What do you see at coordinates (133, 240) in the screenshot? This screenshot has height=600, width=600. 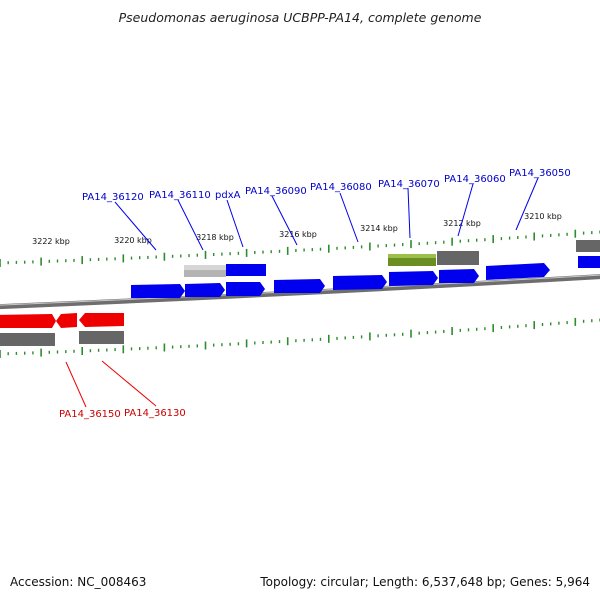 I see `scale-label-3220: 3220 kbp` at bounding box center [133, 240].